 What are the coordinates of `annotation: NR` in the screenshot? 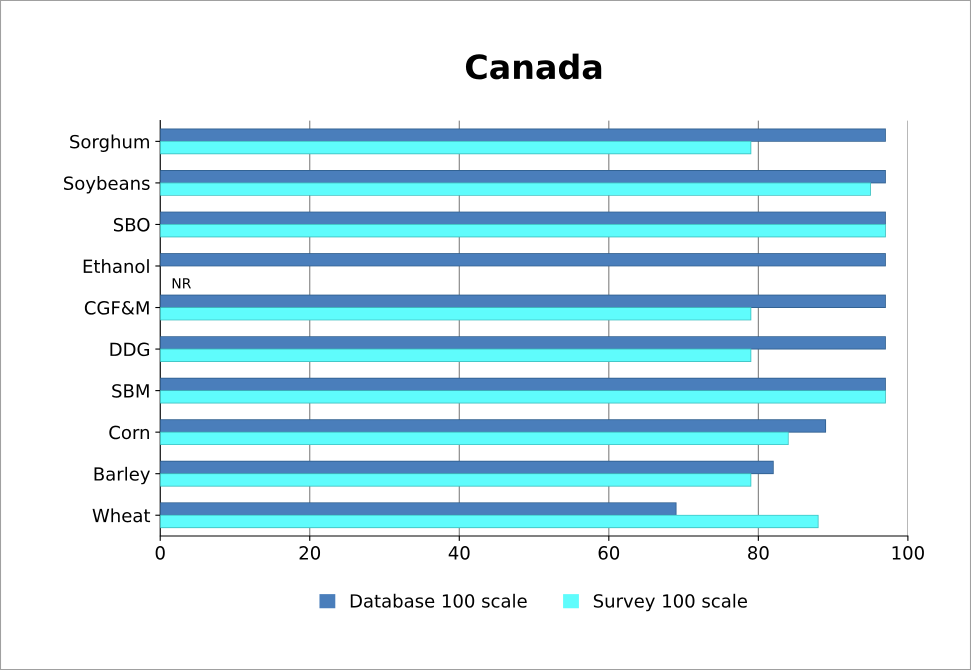 It's located at (181, 283).